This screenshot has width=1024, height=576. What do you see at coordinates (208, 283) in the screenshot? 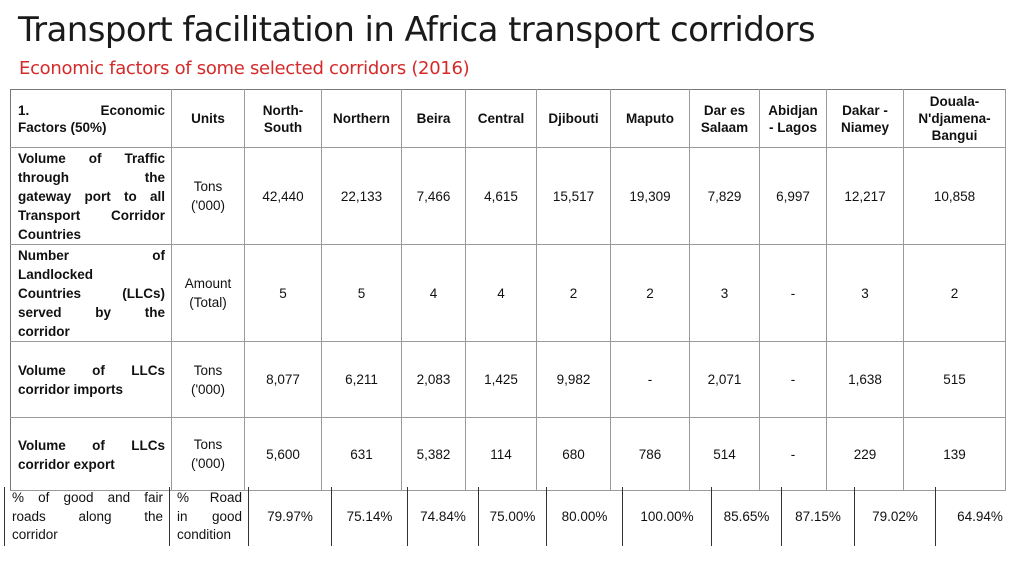
I see `row-unit-line: Amount` at bounding box center [208, 283].